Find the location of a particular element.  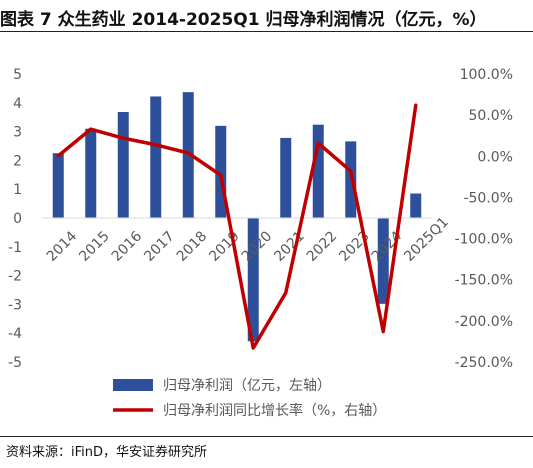

right-axis-tick-label: -200.0% is located at coordinates (484, 322).